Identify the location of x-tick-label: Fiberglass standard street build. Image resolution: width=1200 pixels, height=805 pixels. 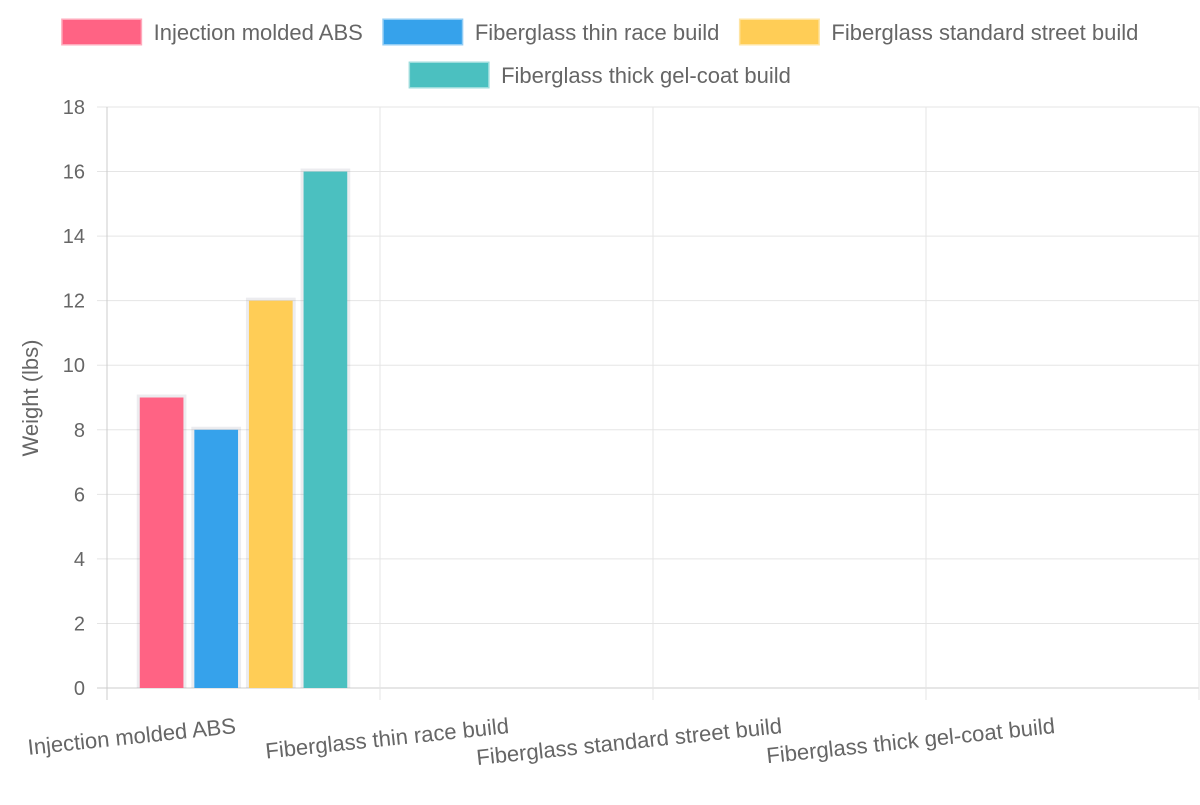
(629, 741).